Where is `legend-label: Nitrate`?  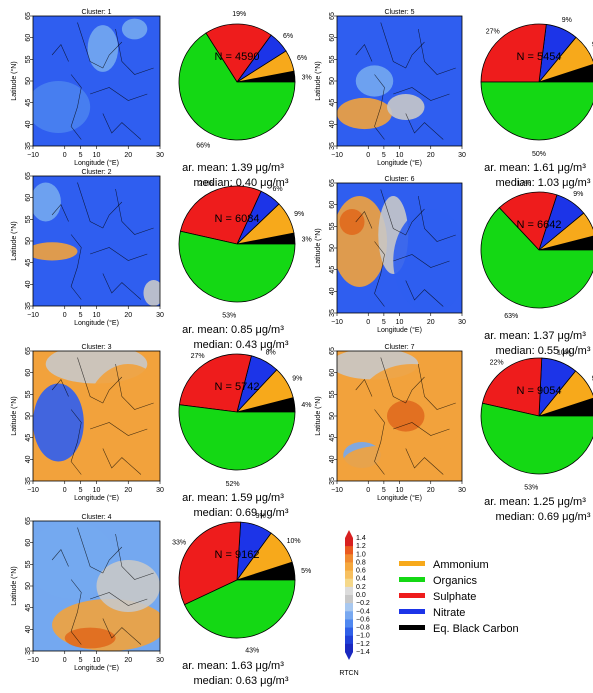 legend-label: Nitrate is located at coordinates (449, 613).